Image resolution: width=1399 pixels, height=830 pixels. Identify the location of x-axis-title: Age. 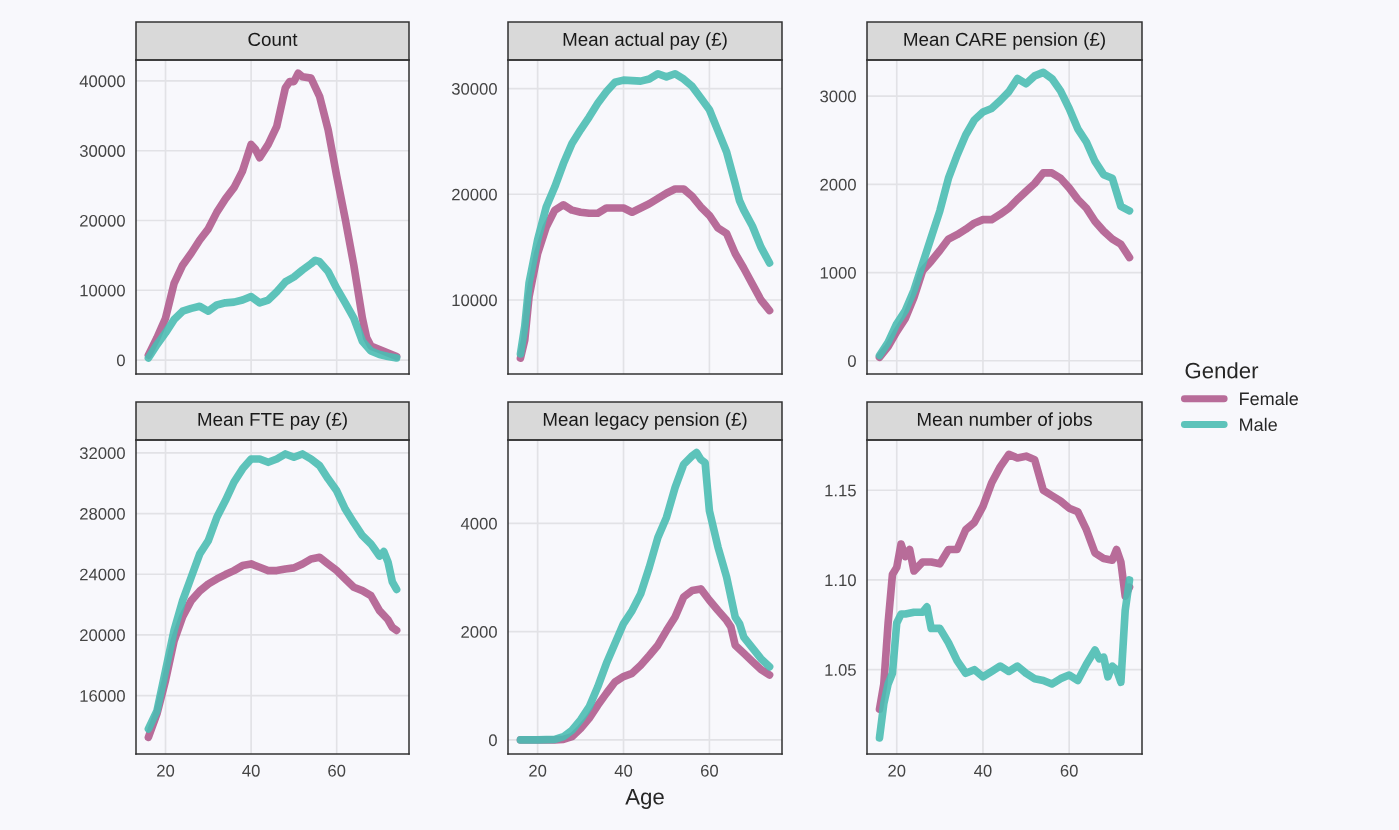
(644, 799).